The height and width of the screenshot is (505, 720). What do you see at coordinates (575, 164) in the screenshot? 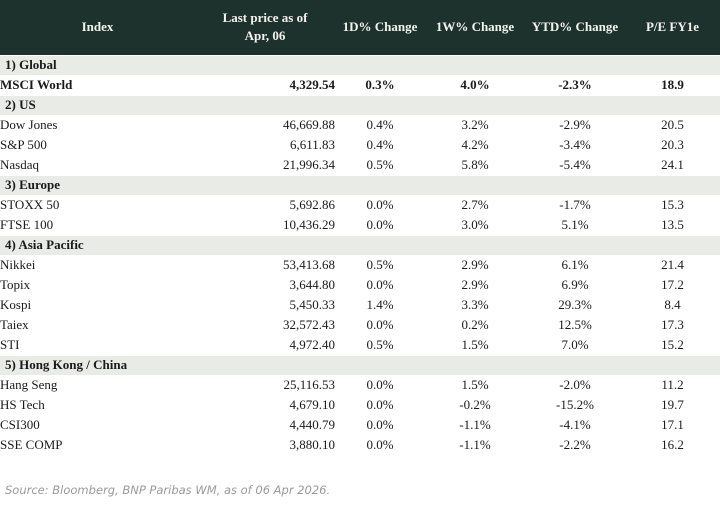
I see `ytd-change: -5.4%` at bounding box center [575, 164].